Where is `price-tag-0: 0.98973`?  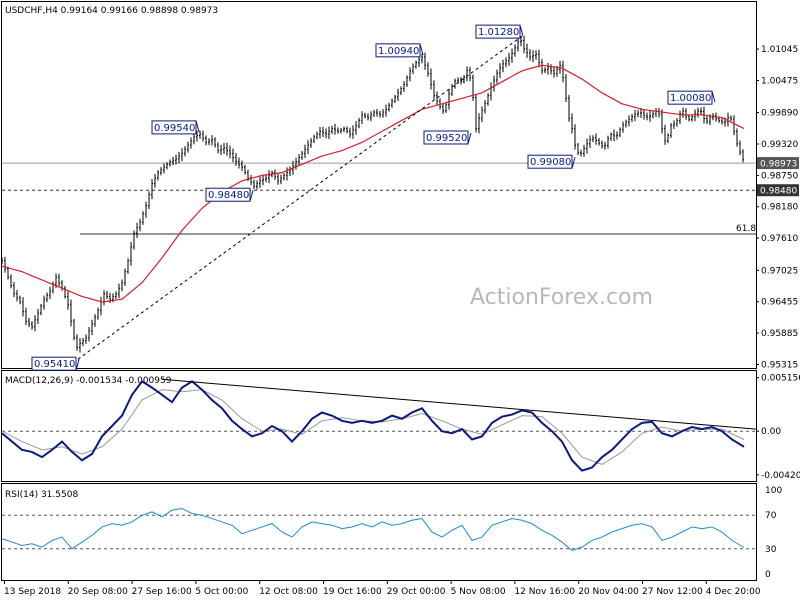 price-tag-0: 0.98973 is located at coordinates (778, 165).